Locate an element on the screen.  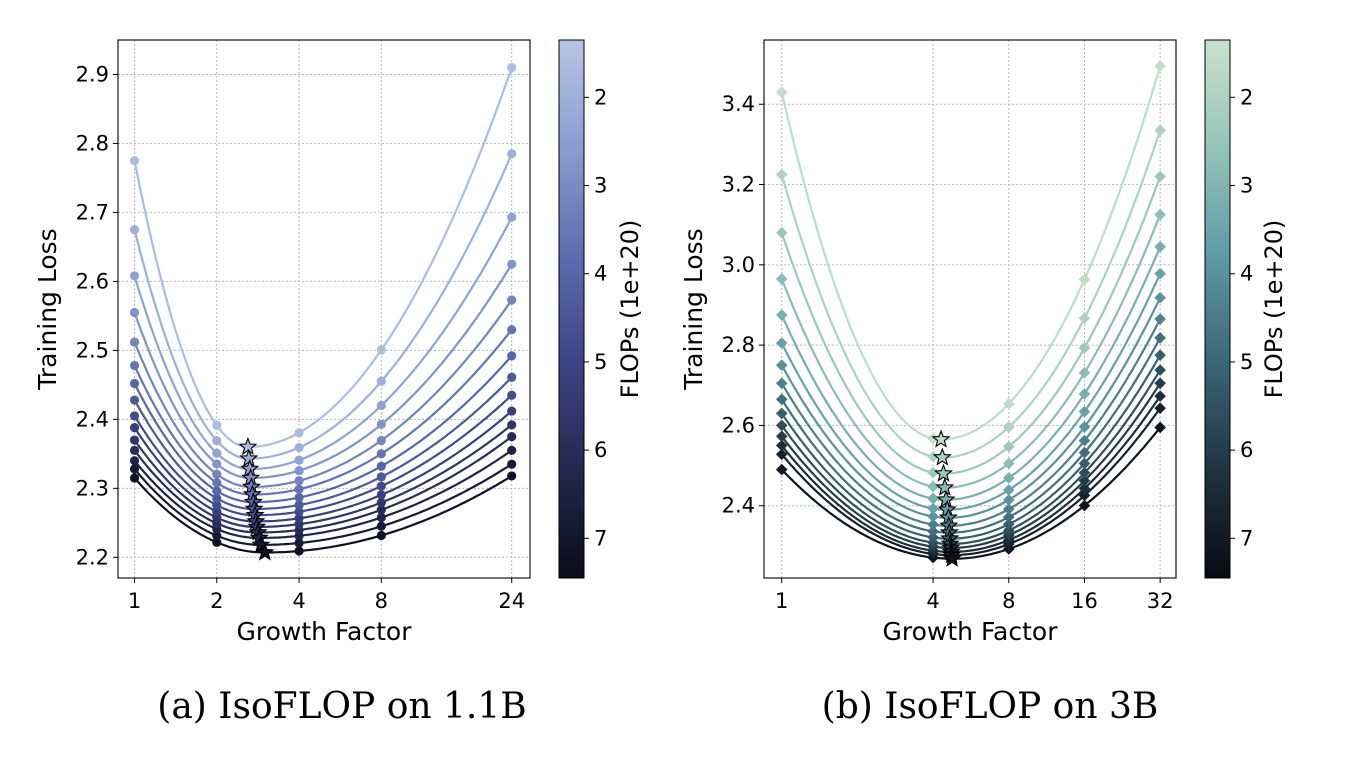
point-a-3.6-x2 is located at coordinates (217, 483).